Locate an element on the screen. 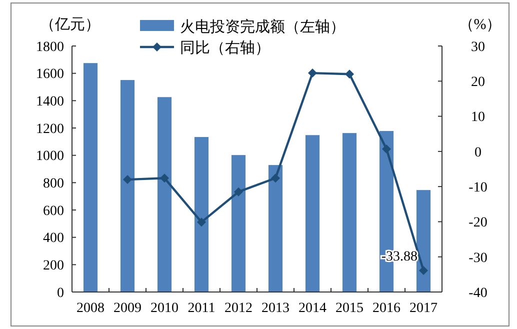  x-tick-label: 2012 is located at coordinates (238, 308).